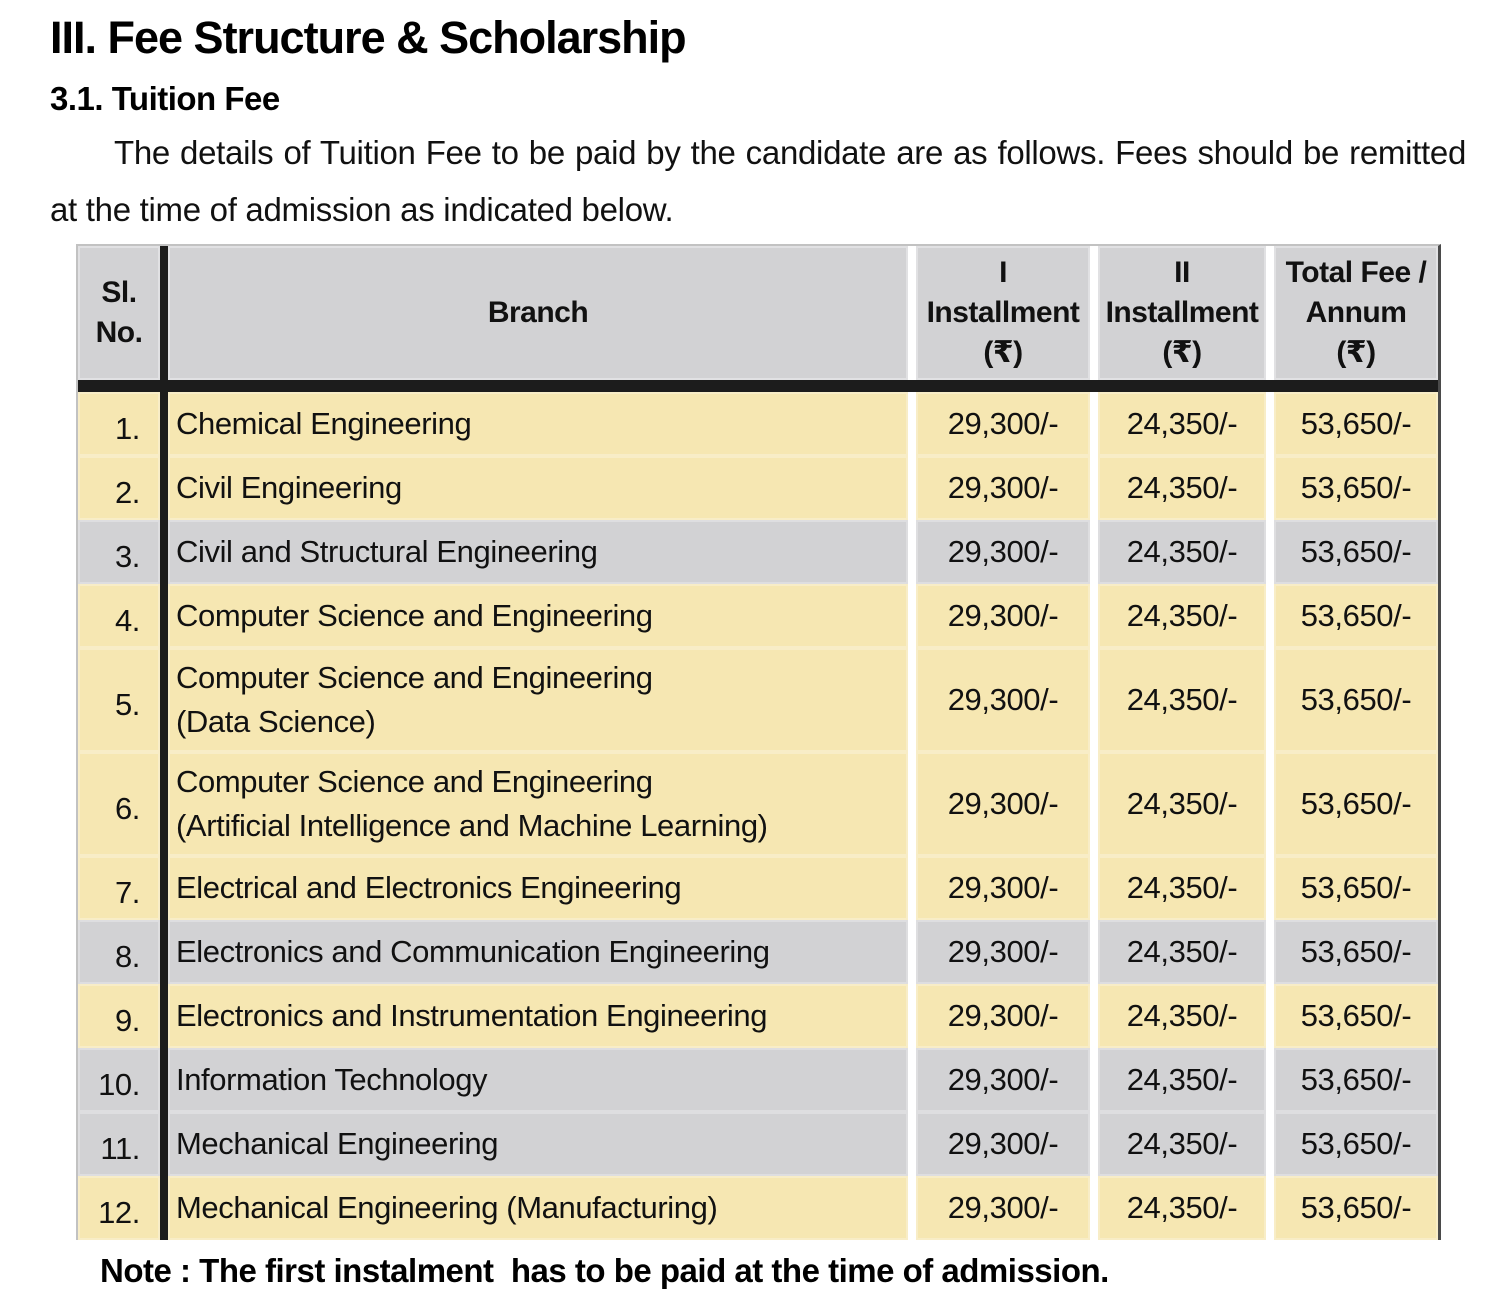 The height and width of the screenshot is (1312, 1486). I want to click on header-rule, so click(758, 386).